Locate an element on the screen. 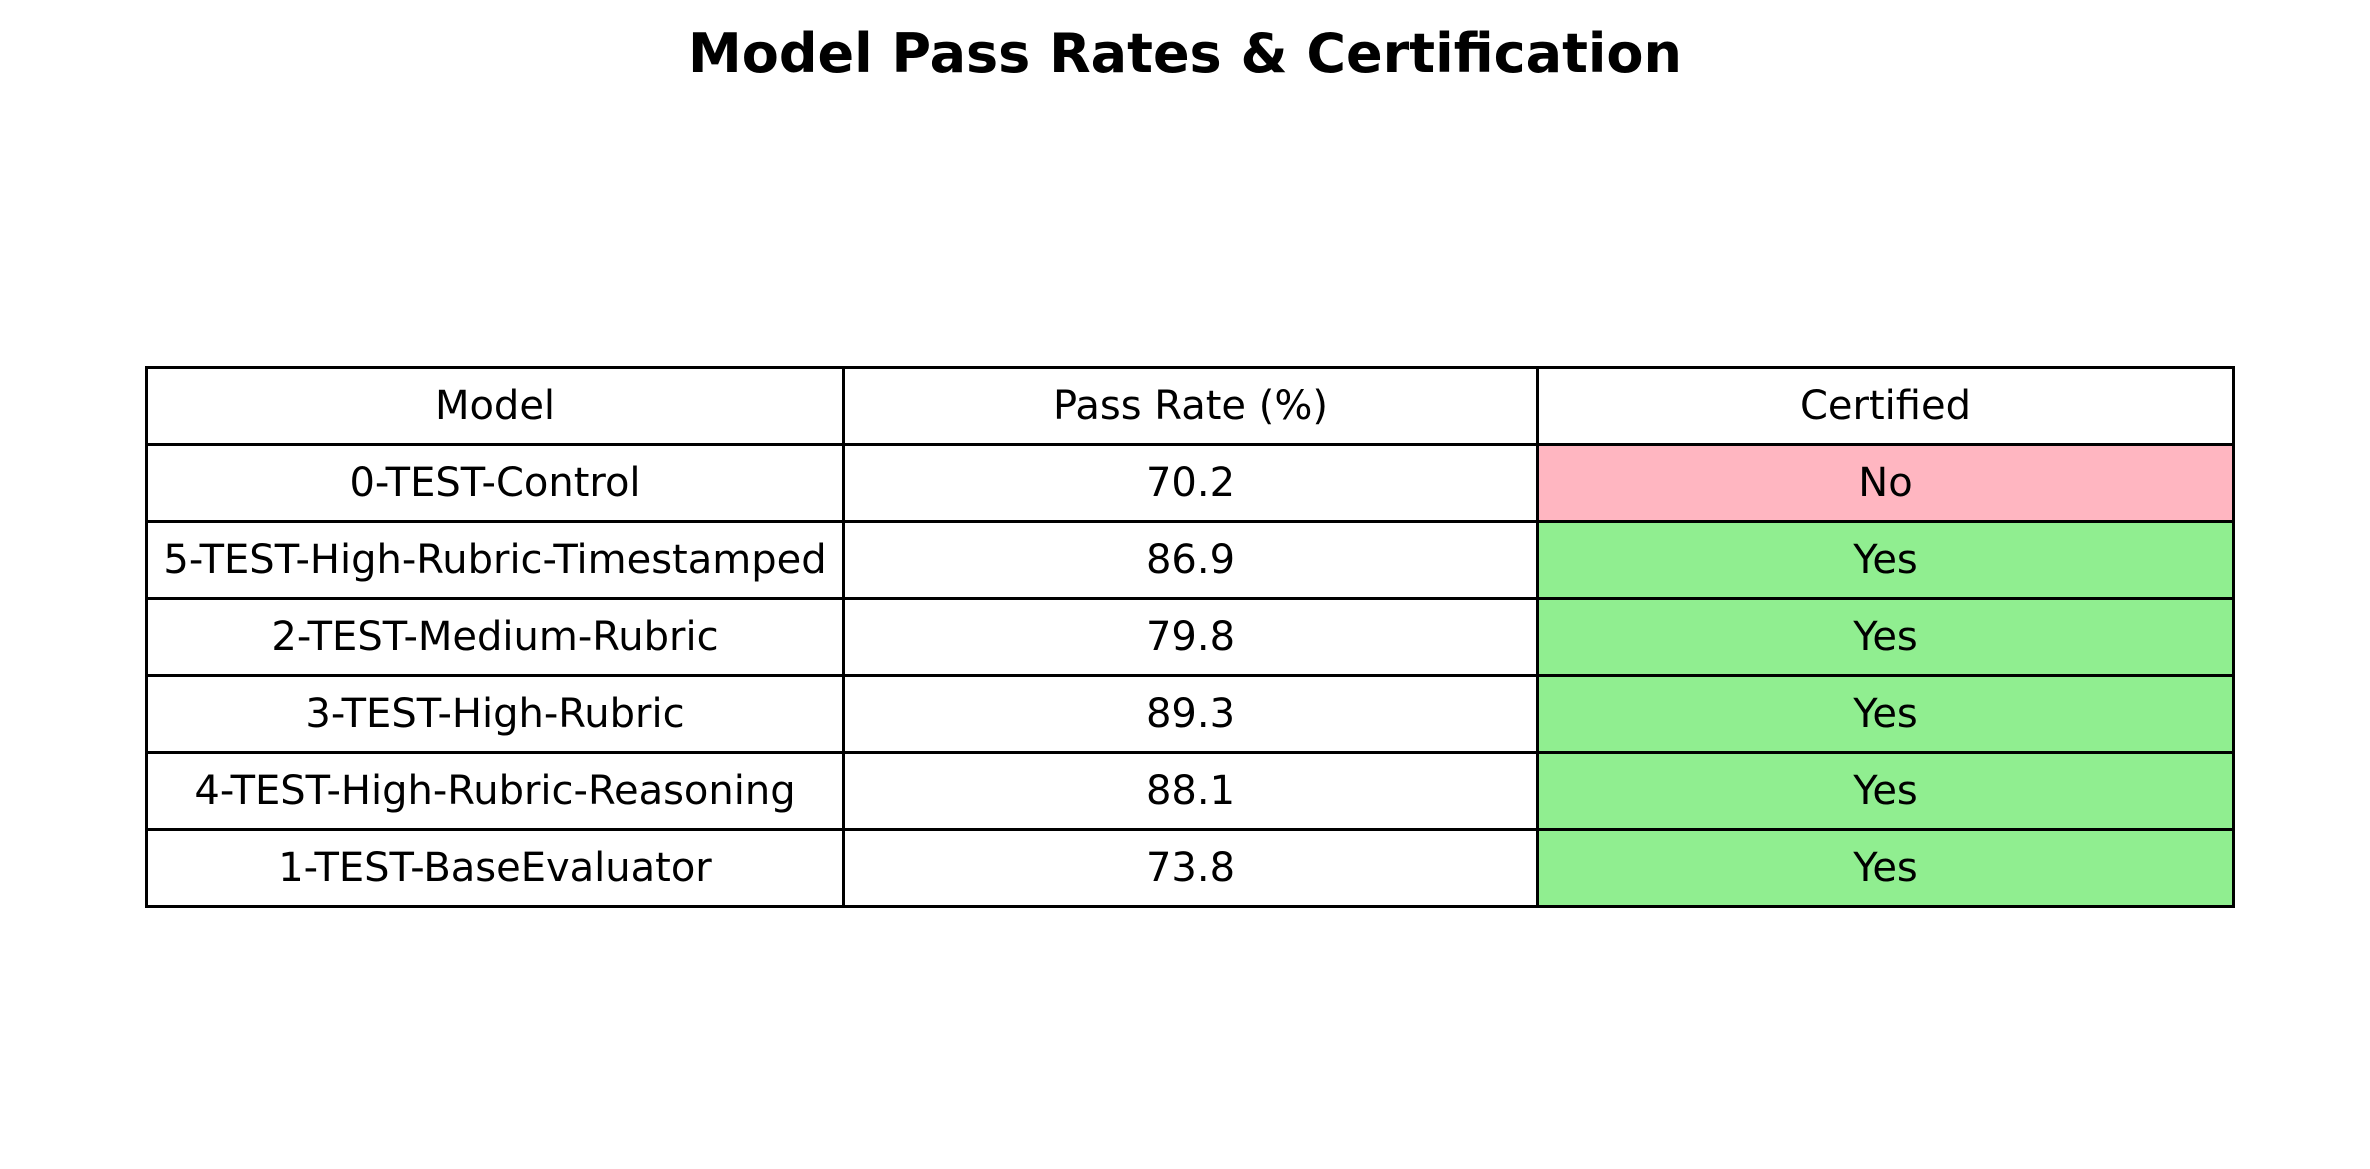 The image size is (2370, 1169). column-header-certified: Certified is located at coordinates (1885, 406).